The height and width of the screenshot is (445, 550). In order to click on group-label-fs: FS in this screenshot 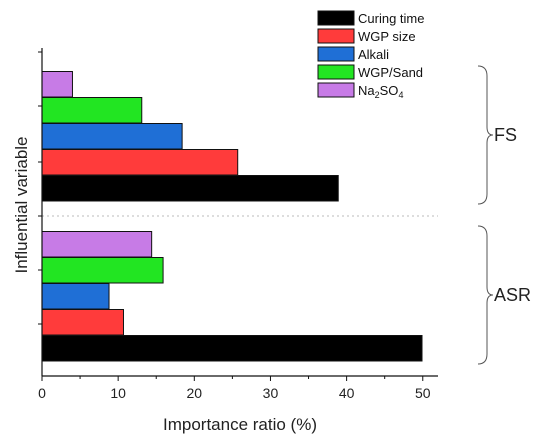, I will do `click(505, 135)`.